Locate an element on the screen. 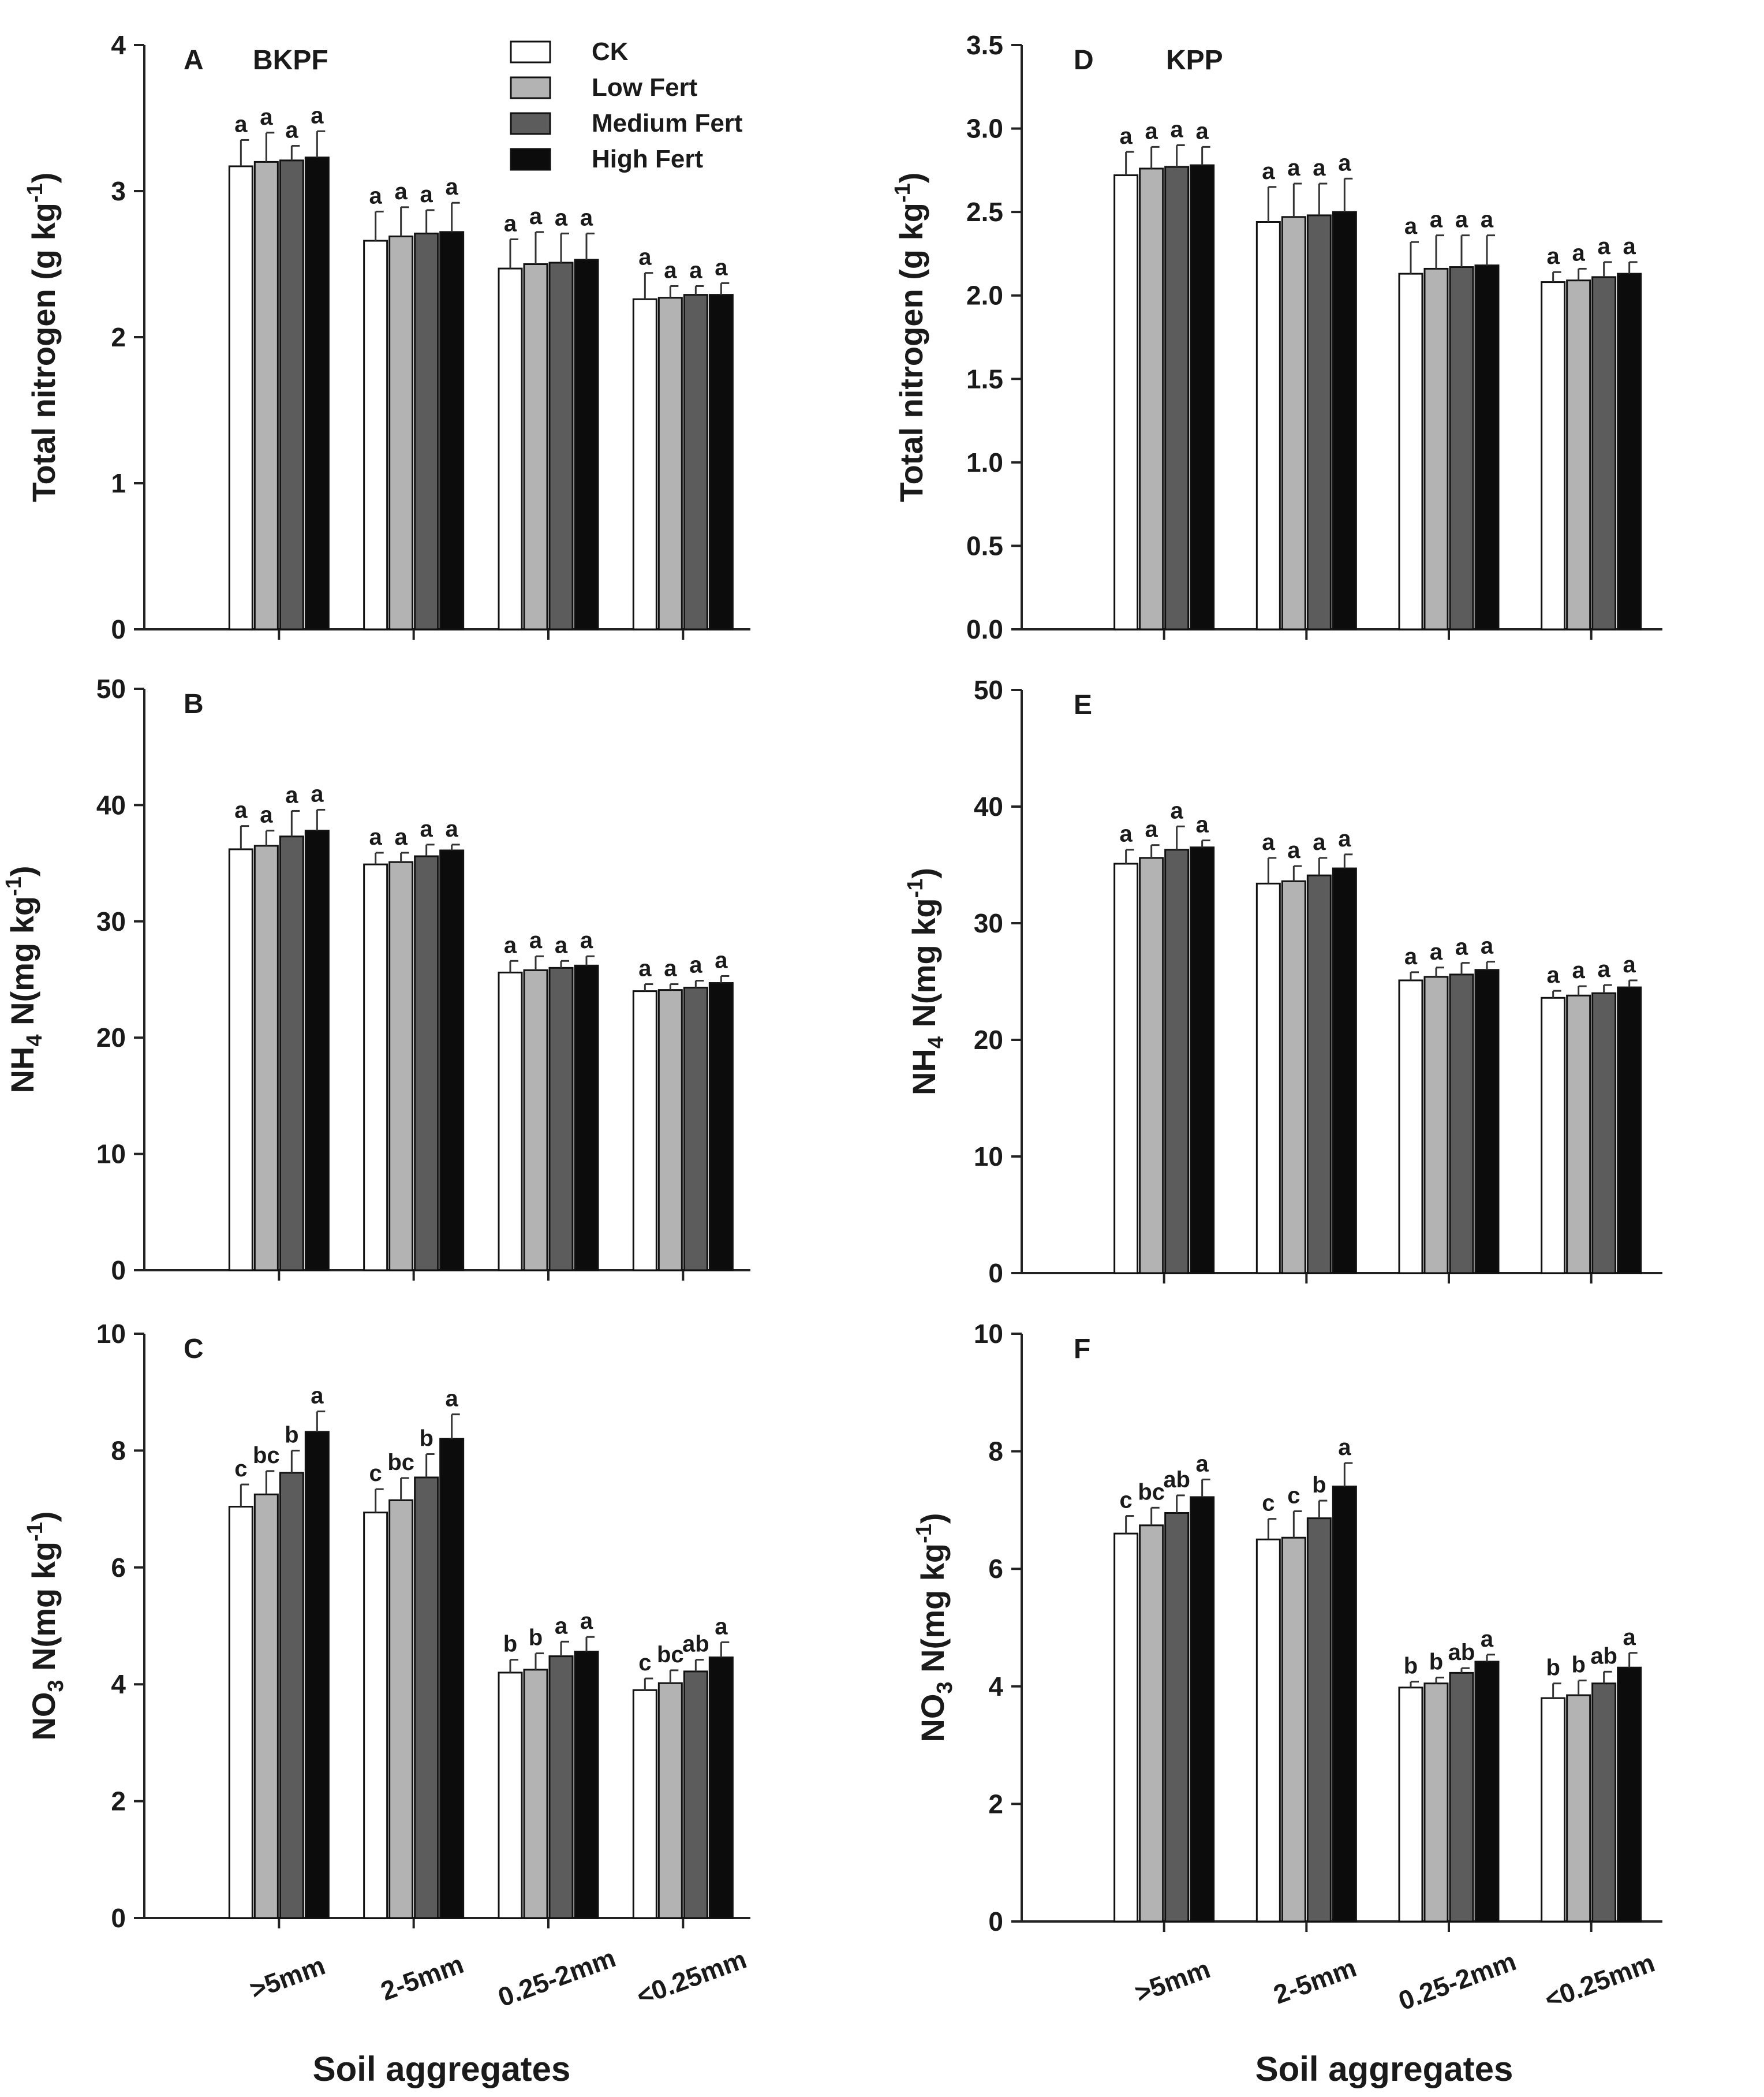  y-axis-label-subscript: 3 is located at coordinates (945, 1687).